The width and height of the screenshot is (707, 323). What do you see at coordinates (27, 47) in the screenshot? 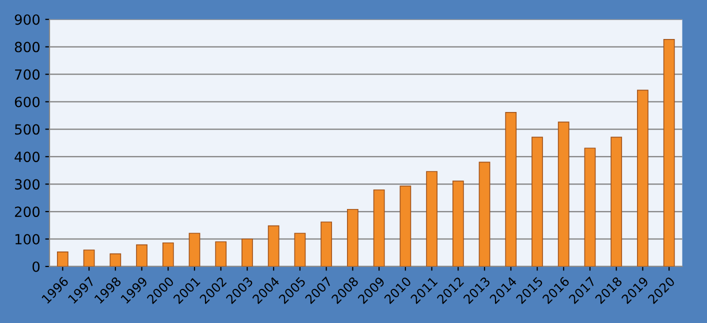
I see `y-tick-label: 800` at bounding box center [27, 47].